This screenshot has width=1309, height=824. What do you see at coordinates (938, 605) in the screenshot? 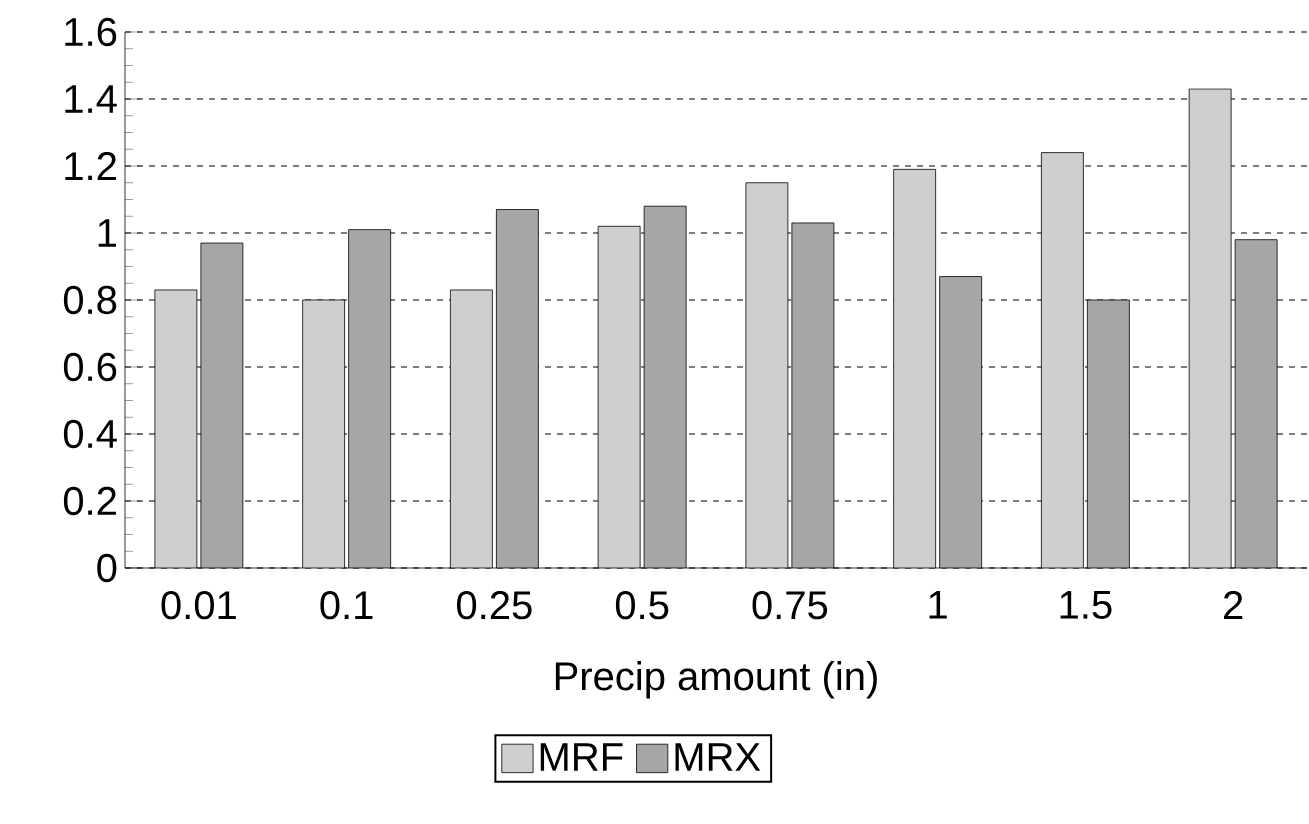
I see `x-tick-label: 1` at bounding box center [938, 605].